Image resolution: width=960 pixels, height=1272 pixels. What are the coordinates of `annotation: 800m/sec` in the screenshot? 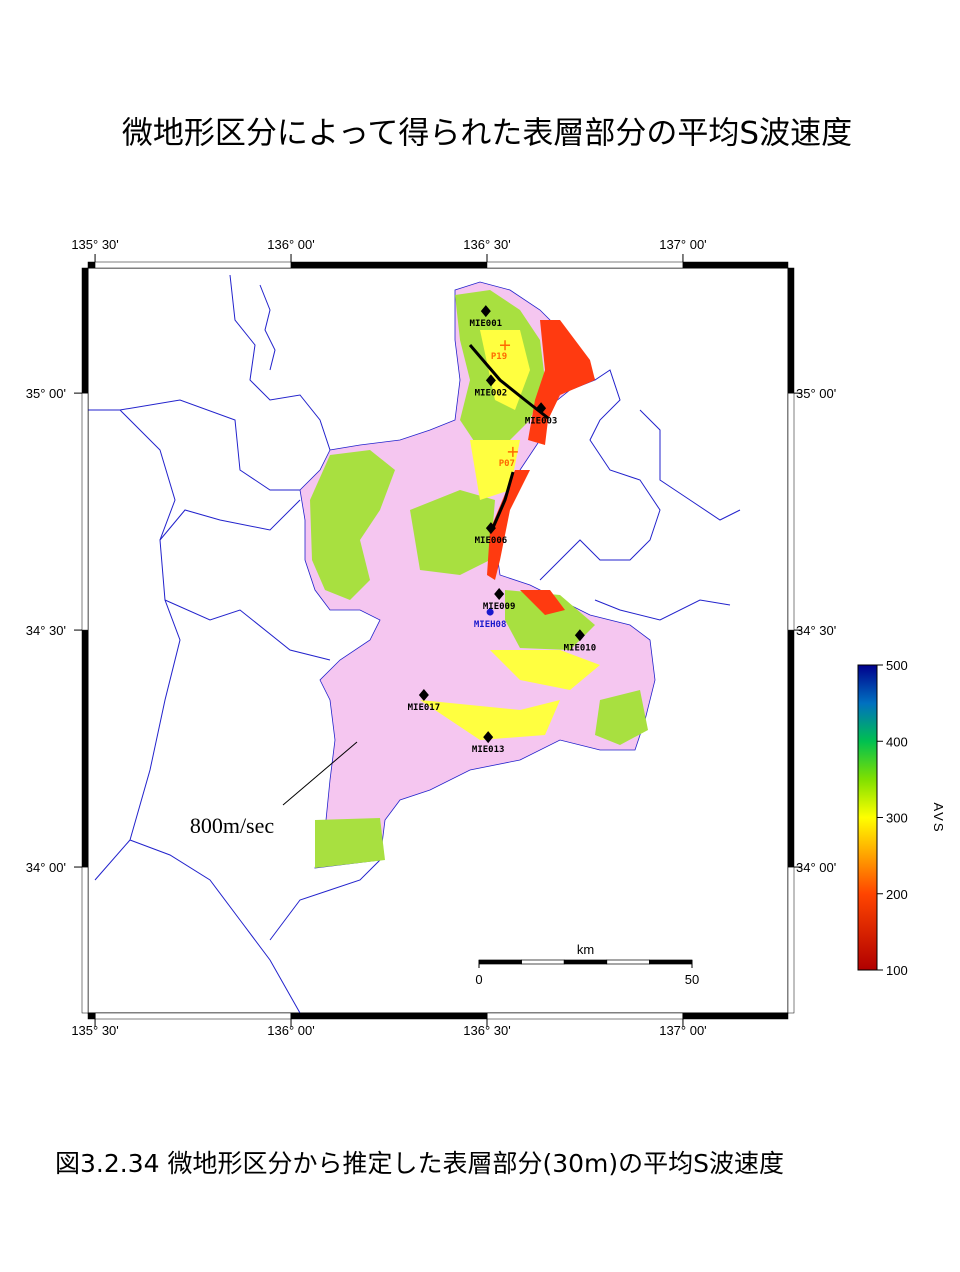 It's located at (232, 825).